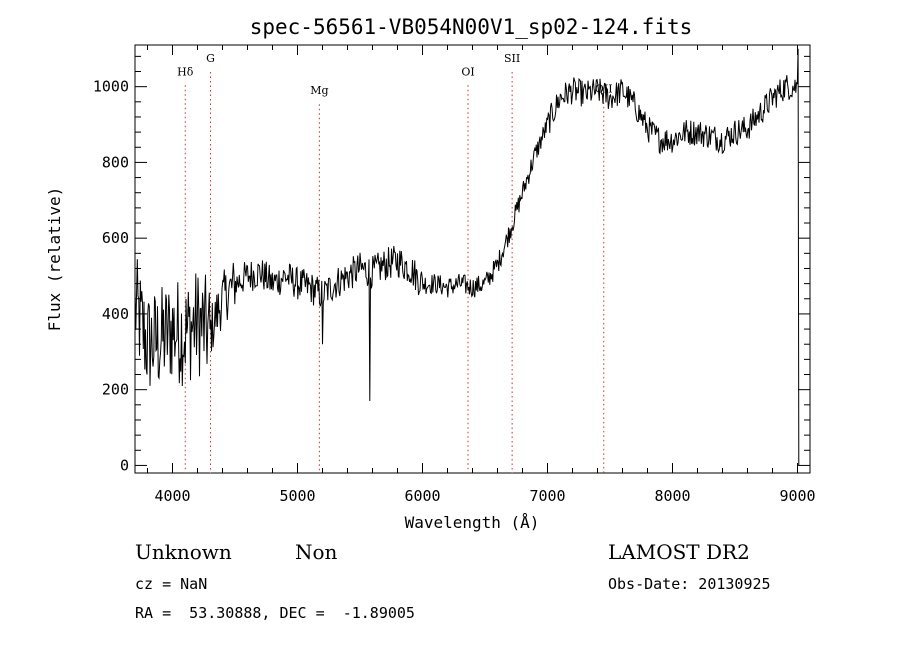 This screenshot has height=650, width=900. What do you see at coordinates (316, 552) in the screenshot?
I see `object-subclass: Non` at bounding box center [316, 552].